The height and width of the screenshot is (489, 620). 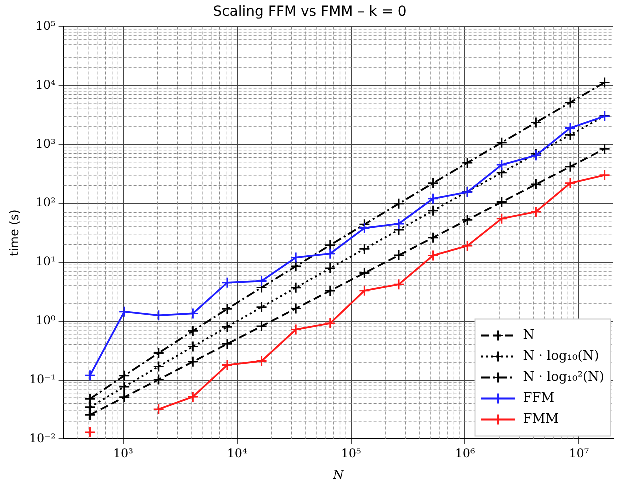 What do you see at coordinates (529, 336) in the screenshot?
I see `legend-label: N` at bounding box center [529, 336].